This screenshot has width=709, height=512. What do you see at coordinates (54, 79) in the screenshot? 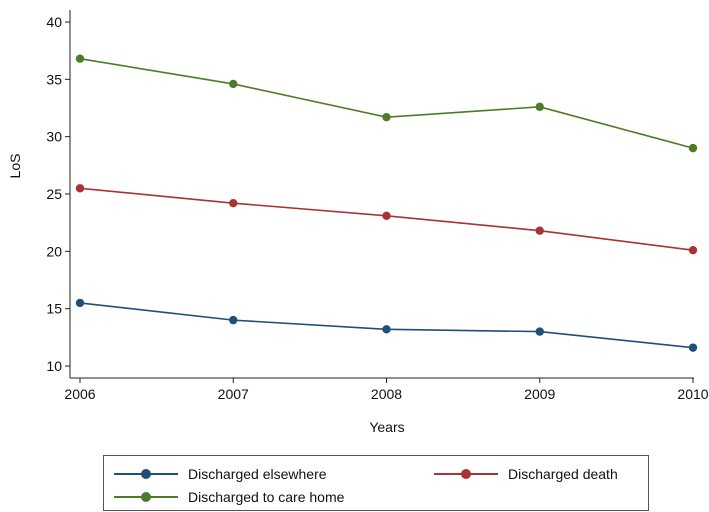
I see `y-tick-label: 35` at bounding box center [54, 79].